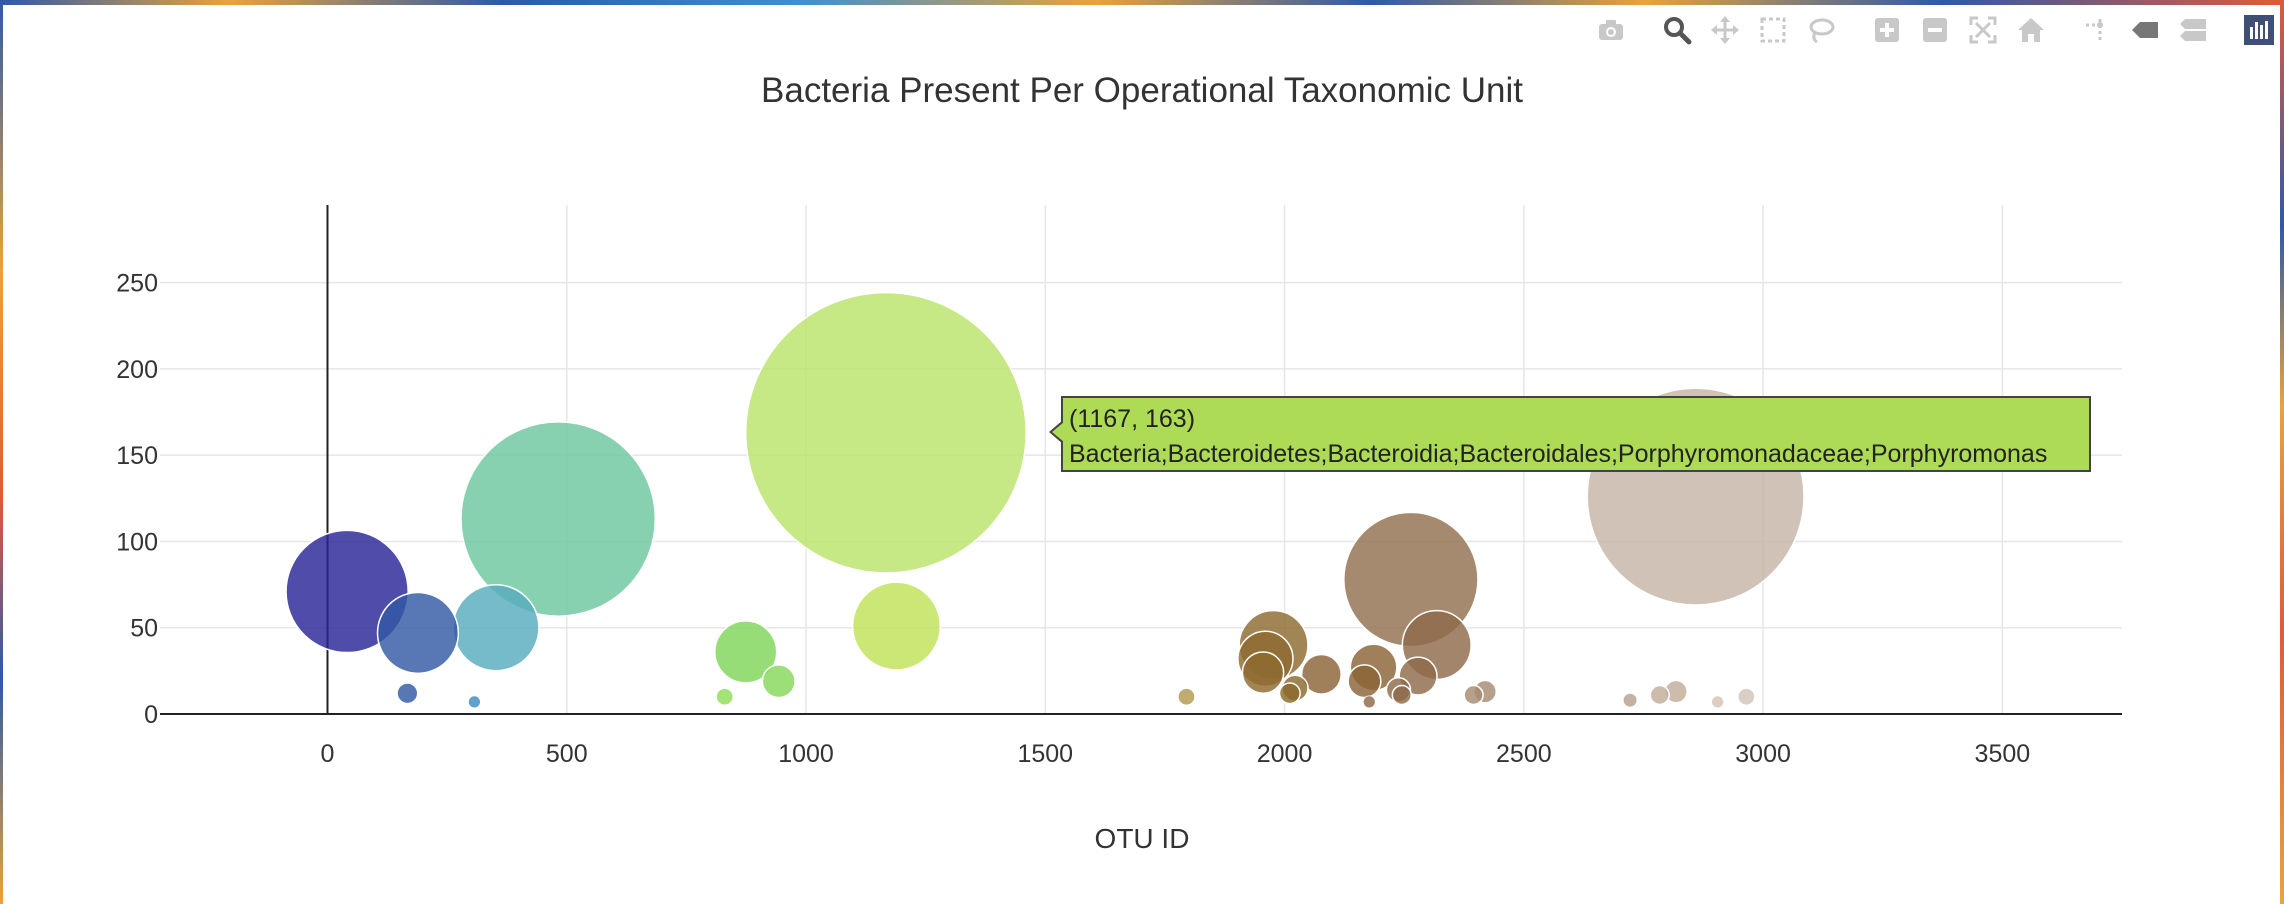 This screenshot has width=2284, height=904. I want to click on y-tick-label: 100, so click(137, 542).